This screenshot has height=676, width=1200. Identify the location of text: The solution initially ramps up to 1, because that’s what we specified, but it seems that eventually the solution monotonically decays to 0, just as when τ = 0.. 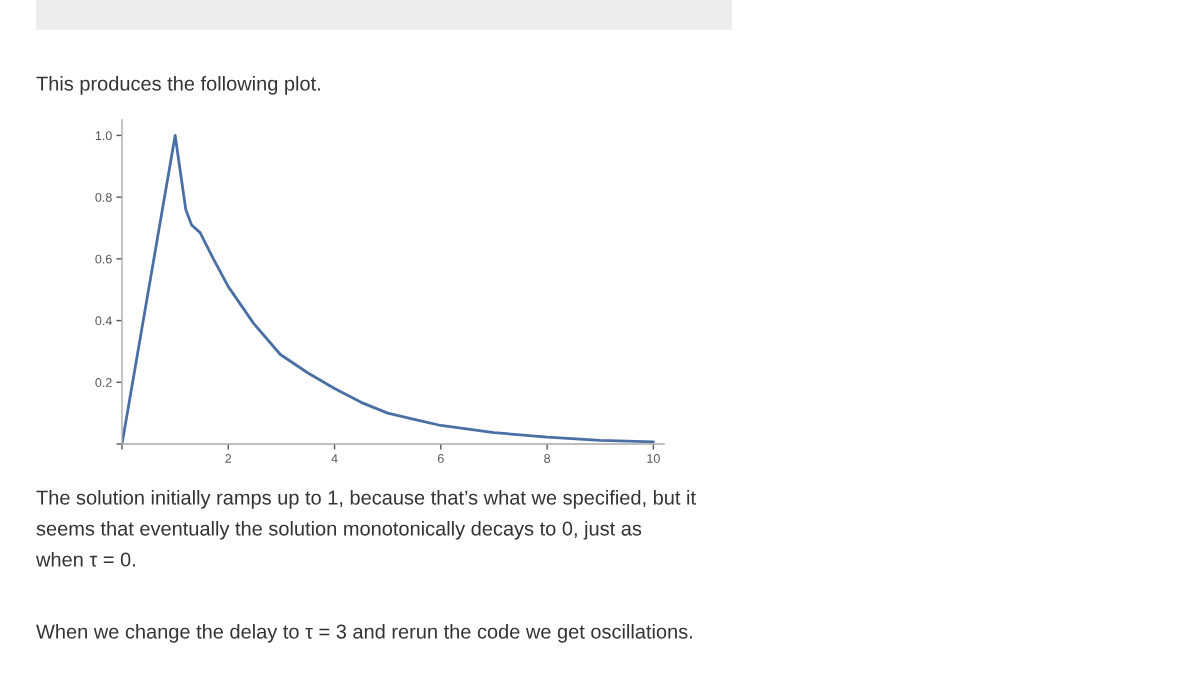
(365, 528).